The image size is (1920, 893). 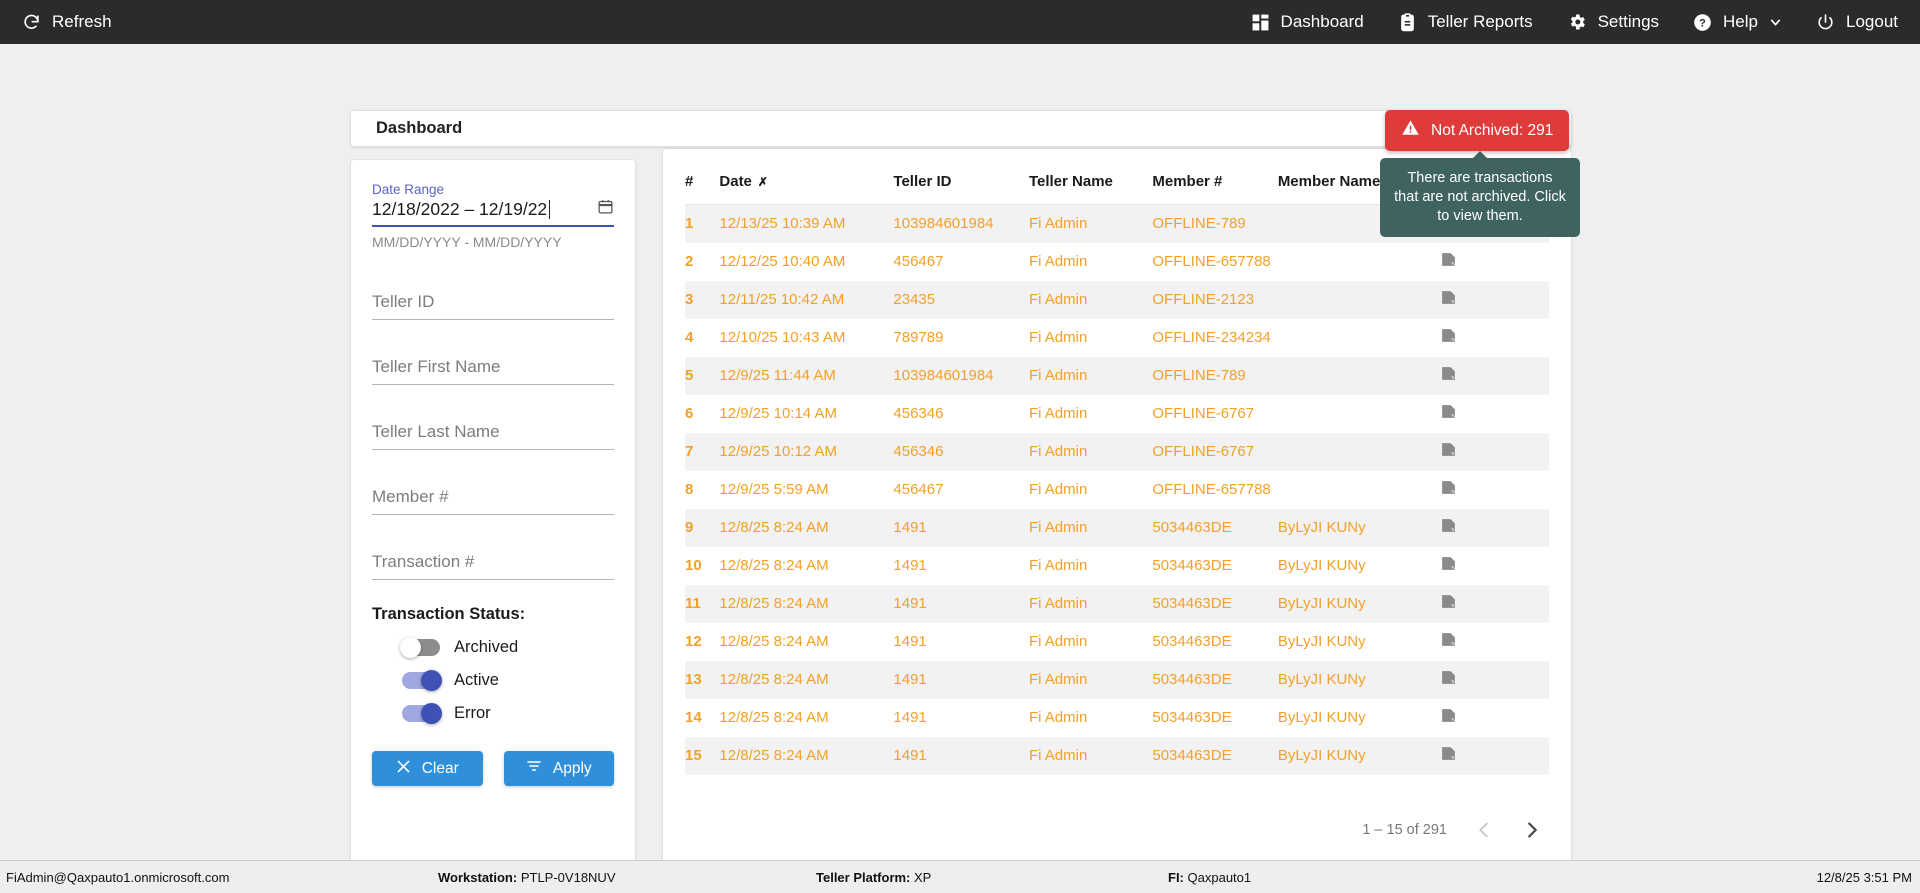 What do you see at coordinates (914, 299) in the screenshot?
I see `cell-teller-id: 23435` at bounding box center [914, 299].